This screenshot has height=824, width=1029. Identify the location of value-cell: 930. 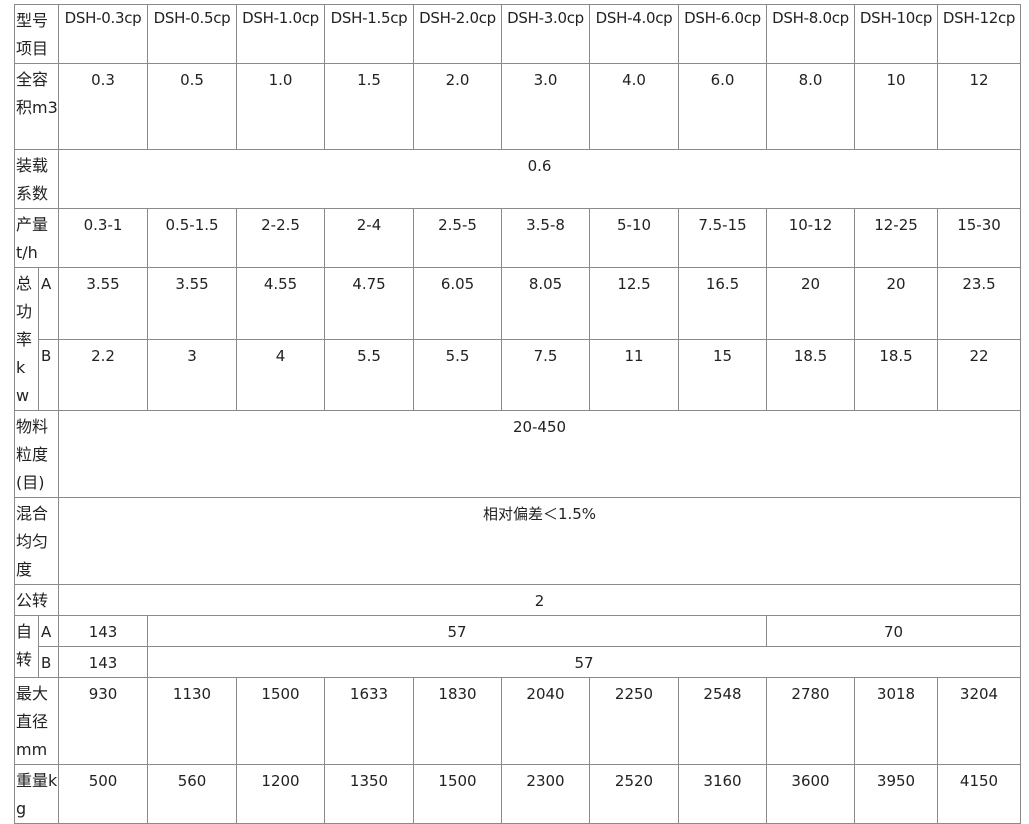
(103, 721).